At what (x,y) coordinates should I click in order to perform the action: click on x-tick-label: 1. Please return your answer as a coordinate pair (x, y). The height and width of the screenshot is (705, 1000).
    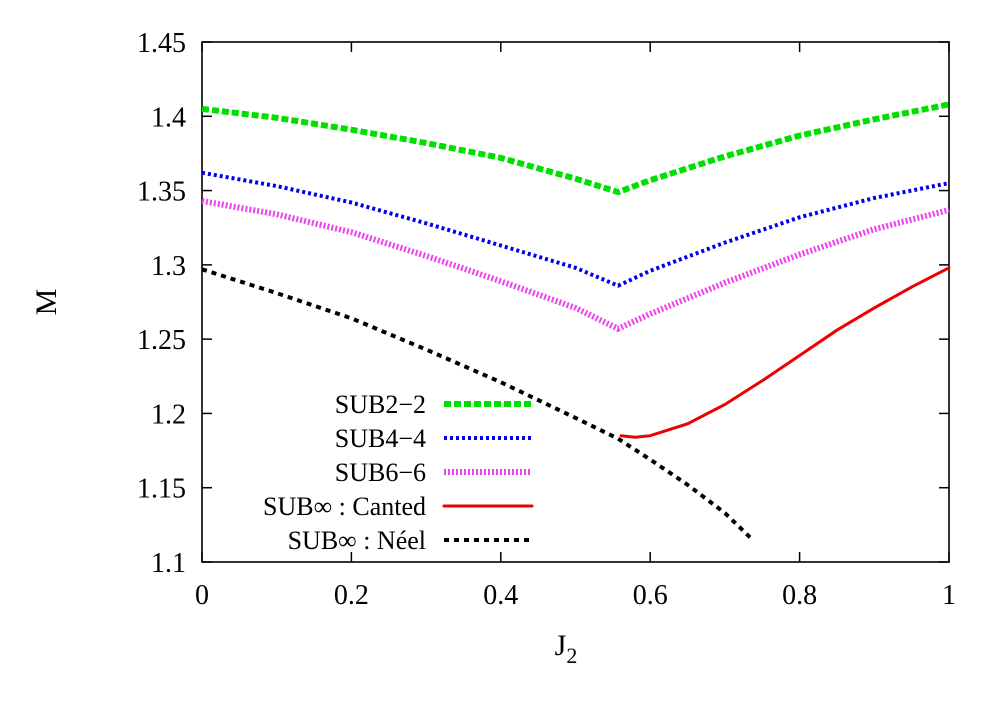
    Looking at the image, I should click on (949, 595).